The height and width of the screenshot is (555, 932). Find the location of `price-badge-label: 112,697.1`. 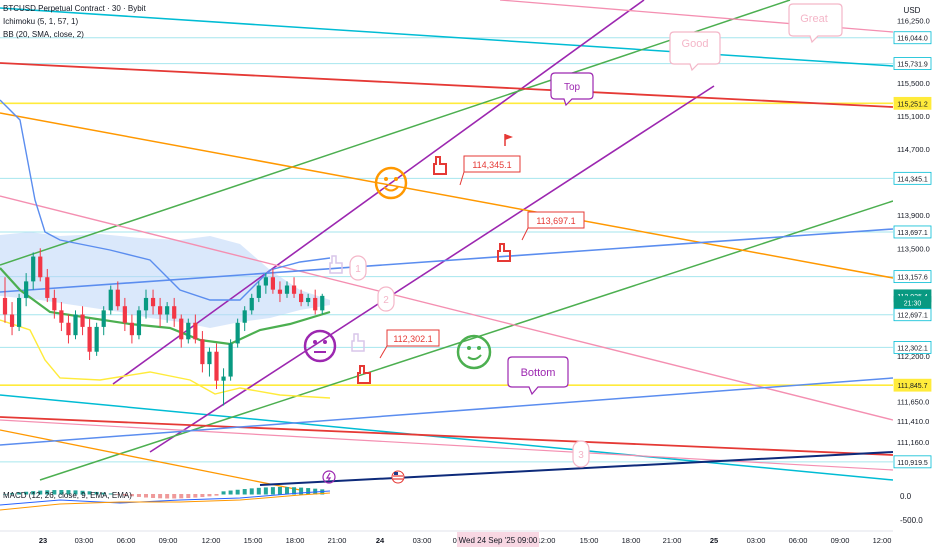

price-badge-label: 112,697.1 is located at coordinates (912, 316).